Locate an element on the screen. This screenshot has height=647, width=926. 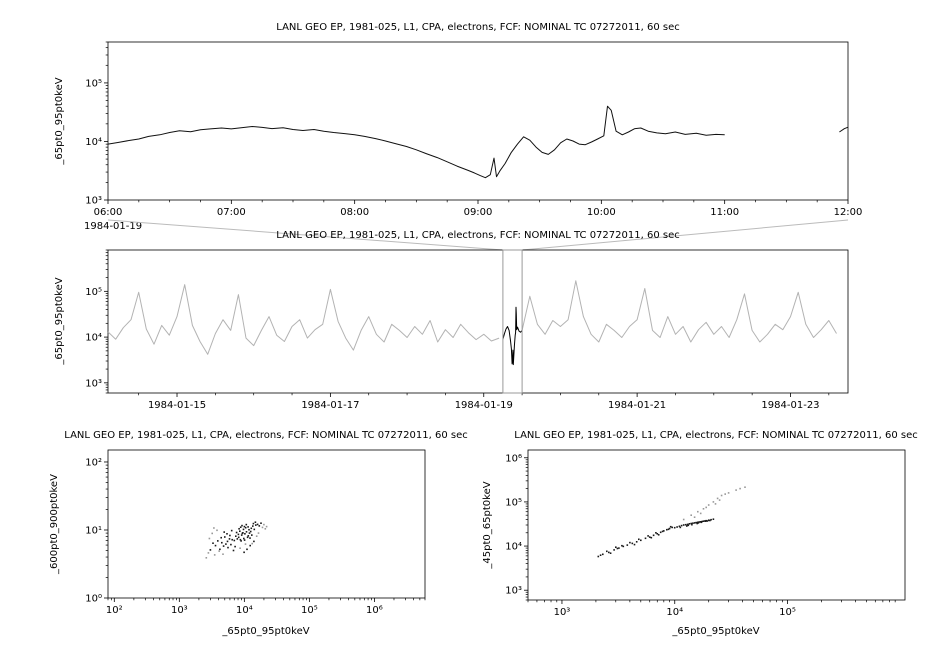
x-tick-label: 10² is located at coordinates (114, 610).